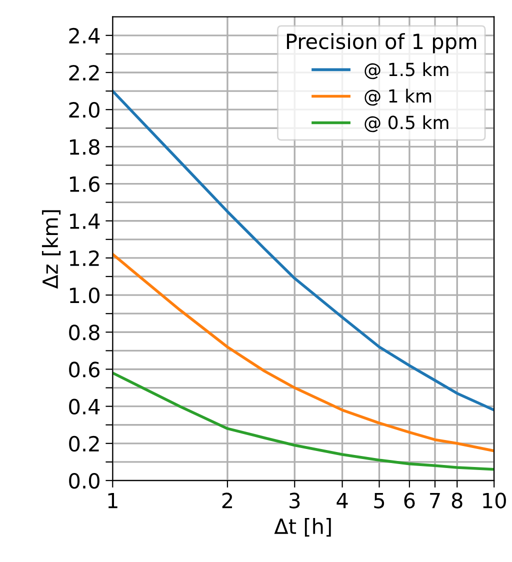 This screenshot has height=562, width=512. What do you see at coordinates (406, 123) in the screenshot?
I see `legend-label: @ 0.5 km` at bounding box center [406, 123].